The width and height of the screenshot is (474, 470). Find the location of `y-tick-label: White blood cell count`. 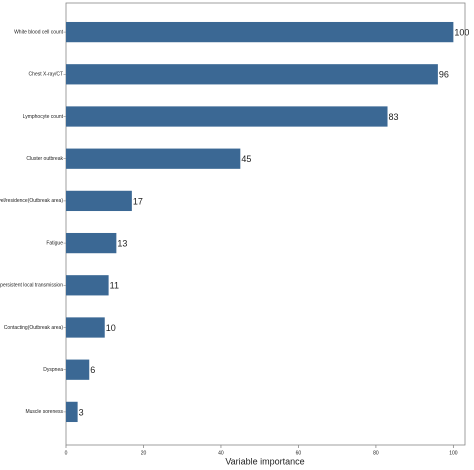

y-tick-label: White blood cell count is located at coordinates (39, 32).